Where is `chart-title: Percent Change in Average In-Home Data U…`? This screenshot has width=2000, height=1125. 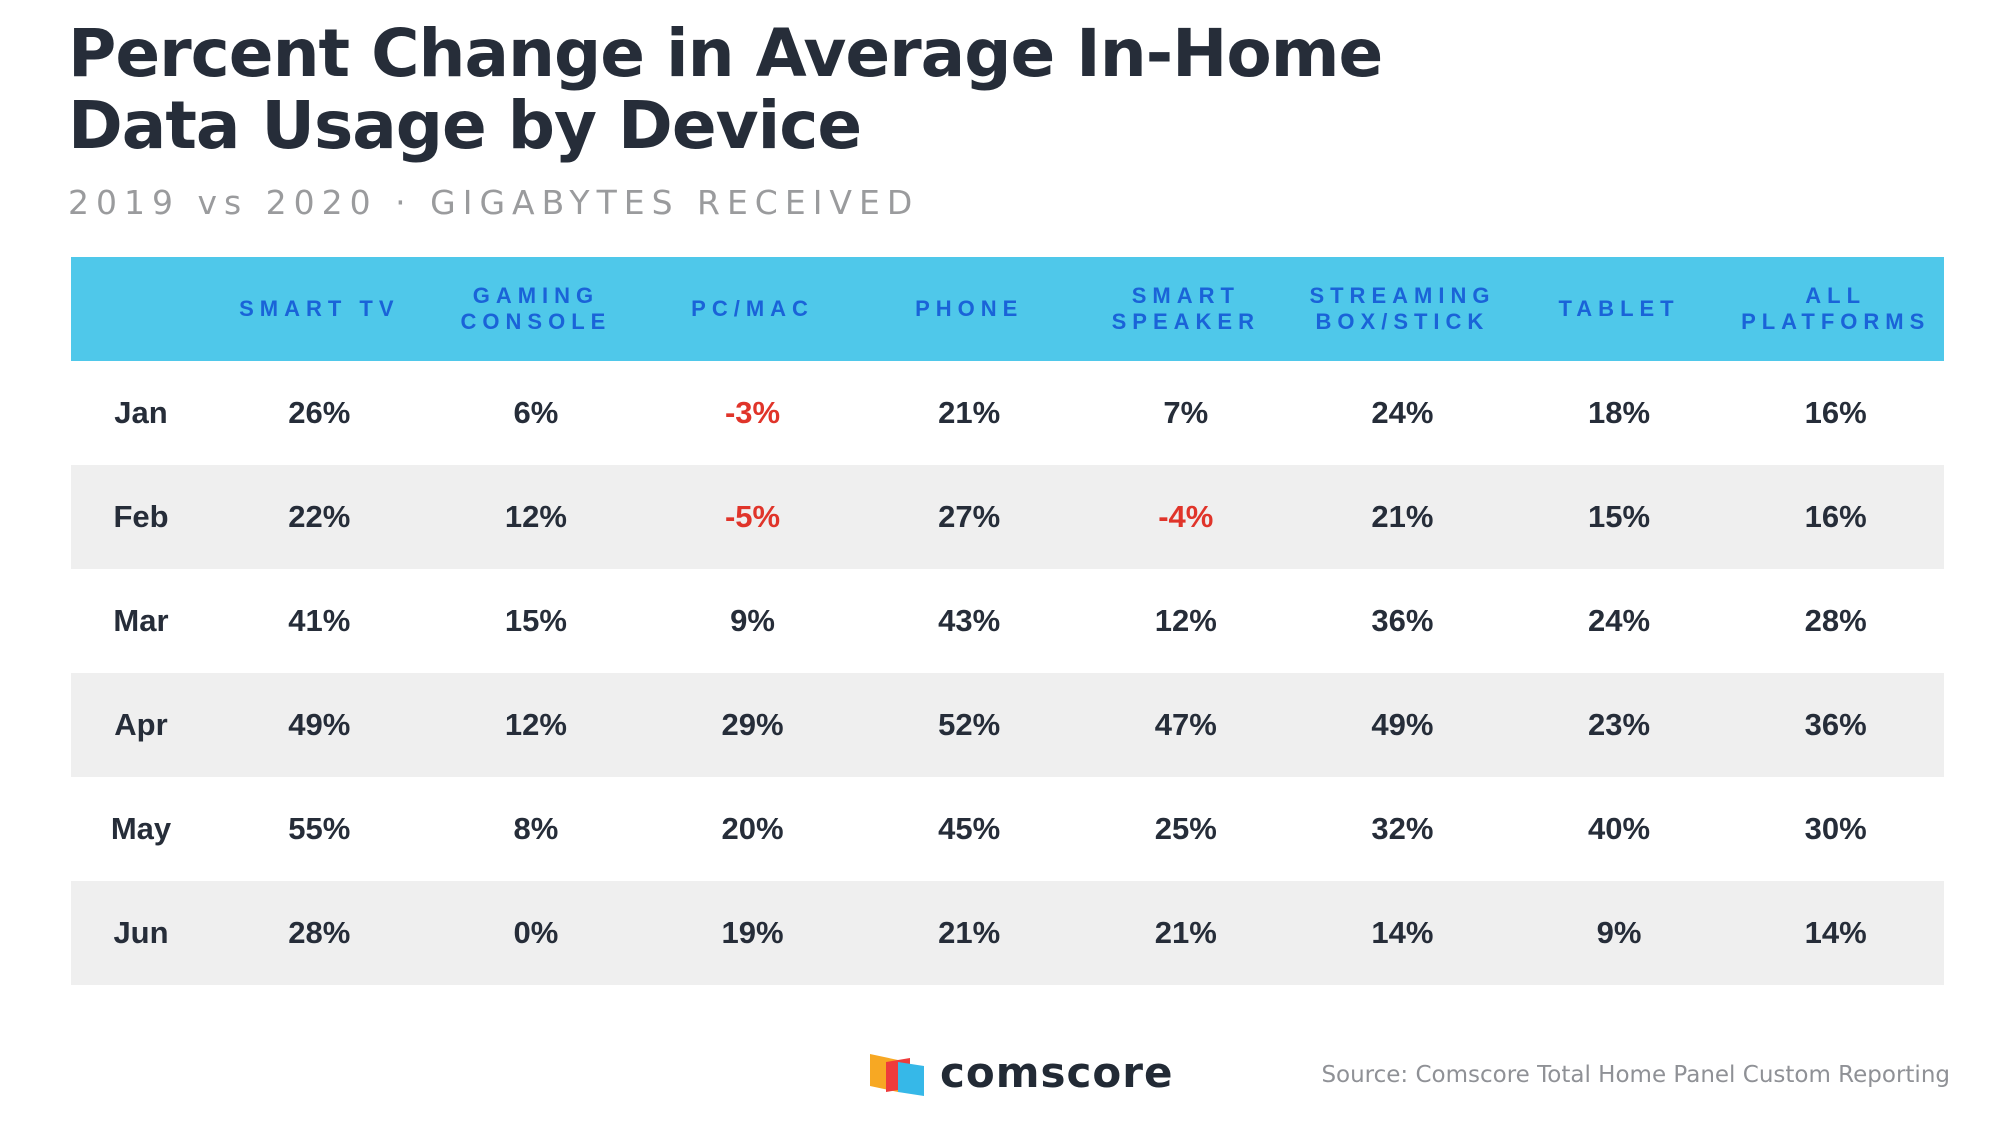
chart-title: Percent Change in Average In-Home Data U… is located at coordinates (768, 90).